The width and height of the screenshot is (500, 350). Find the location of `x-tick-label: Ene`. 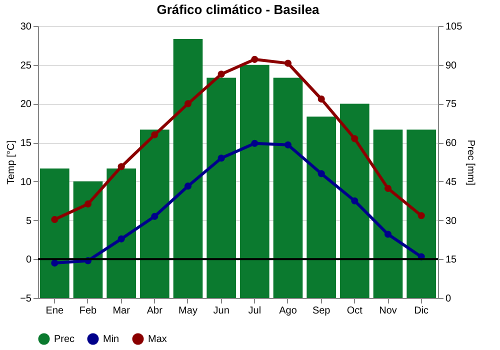

x-tick-label: Ene is located at coordinates (55, 311).